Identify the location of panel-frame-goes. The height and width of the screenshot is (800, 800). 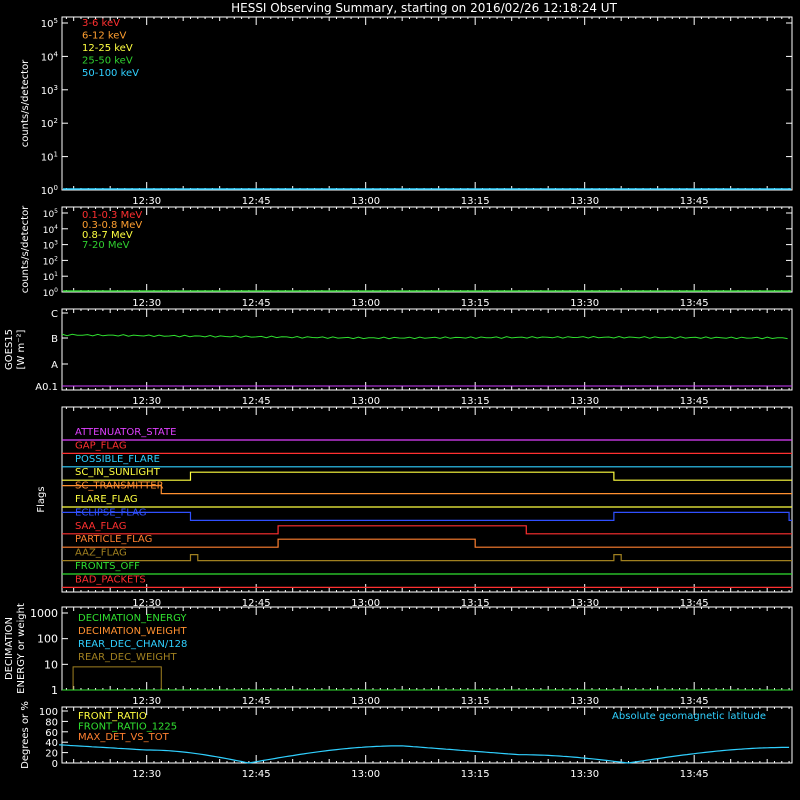
(427, 349).